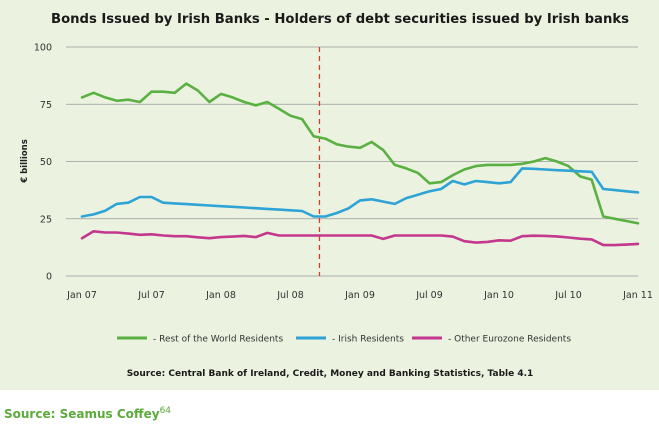 Image resolution: width=659 pixels, height=429 pixels. Describe the element at coordinates (429, 295) in the screenshot. I see `x-tick-jul-09: Jul 09` at that location.